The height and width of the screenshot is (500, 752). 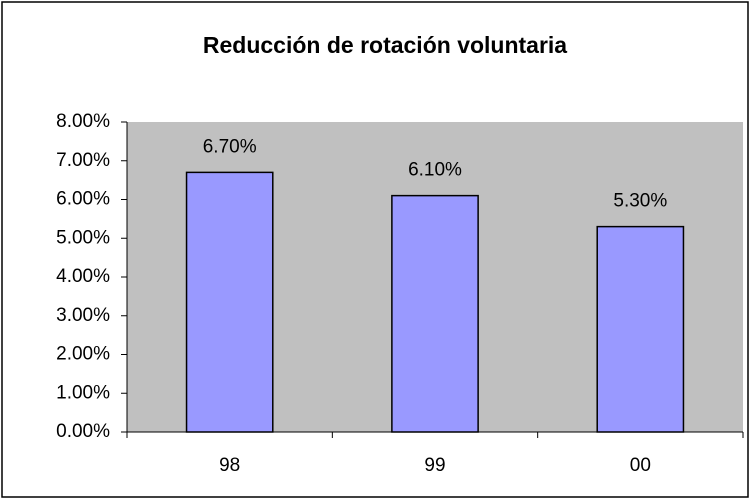 I want to click on y-tick-label: 8.00%, so click(x=83, y=121).